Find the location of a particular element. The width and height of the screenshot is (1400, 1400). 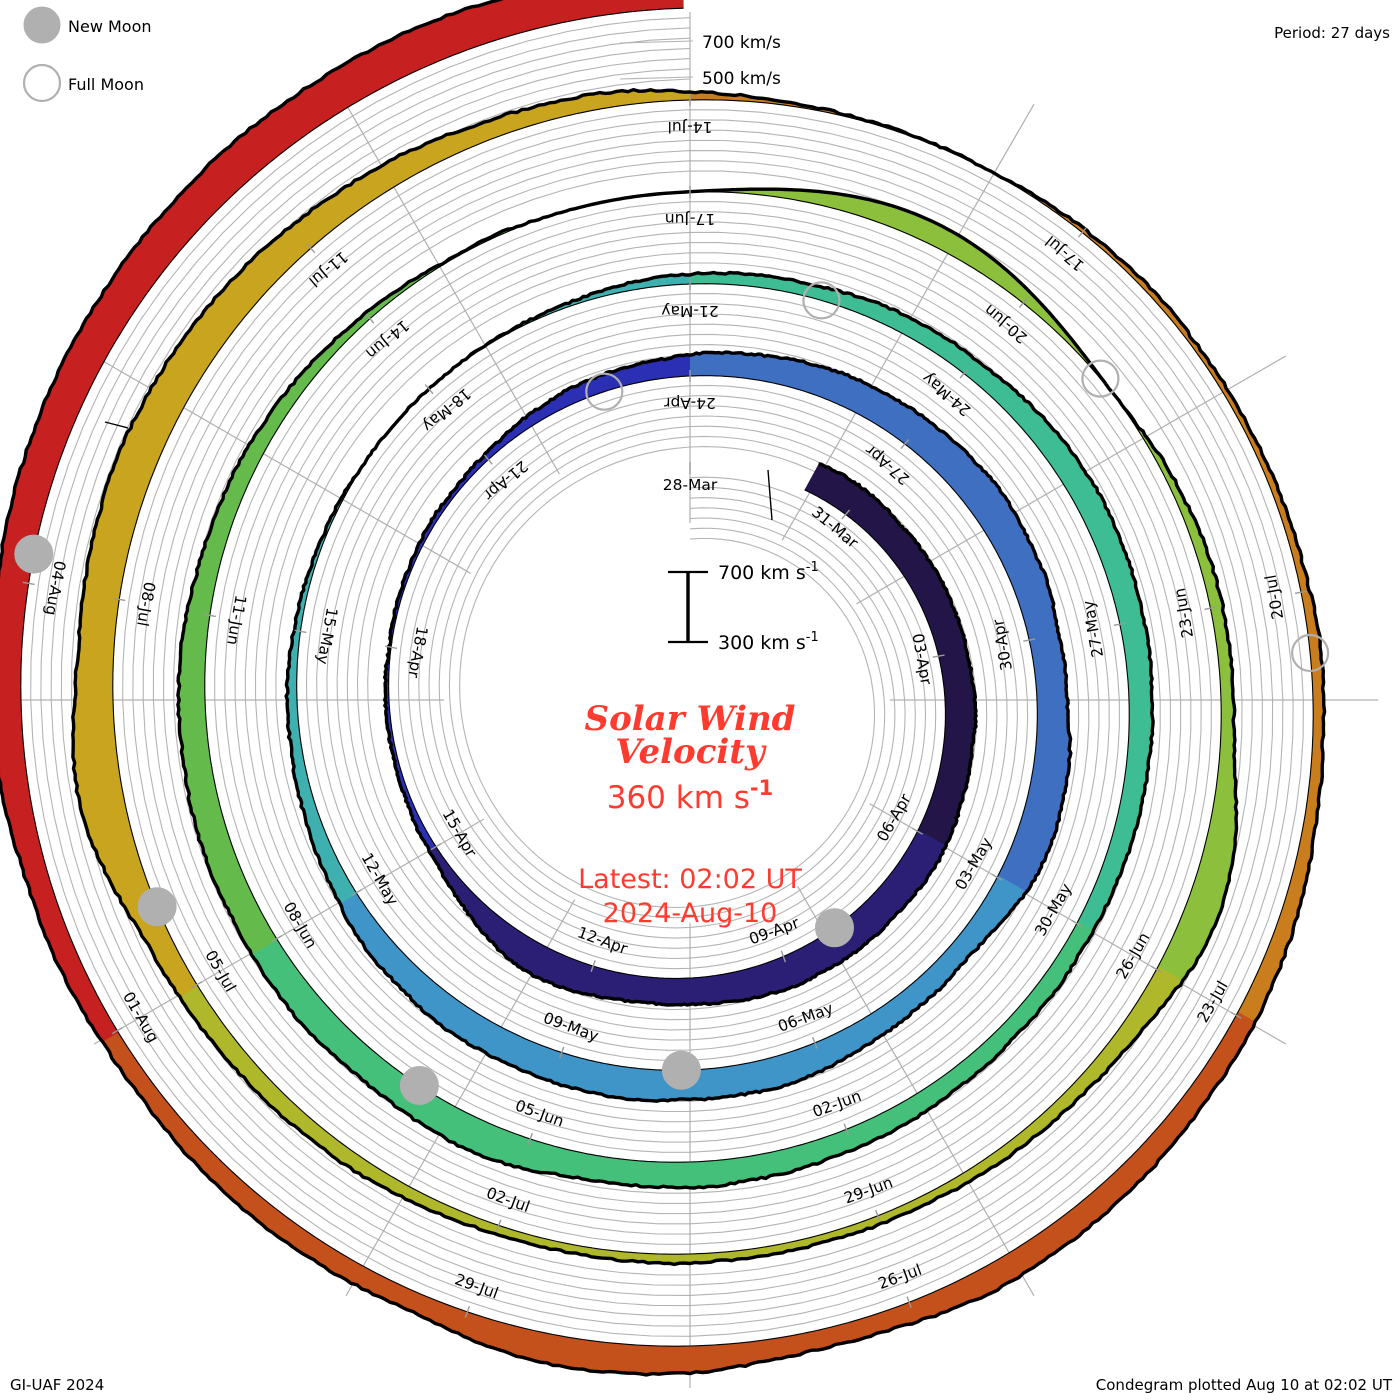

date-label: 14-Jul is located at coordinates (690, 127).